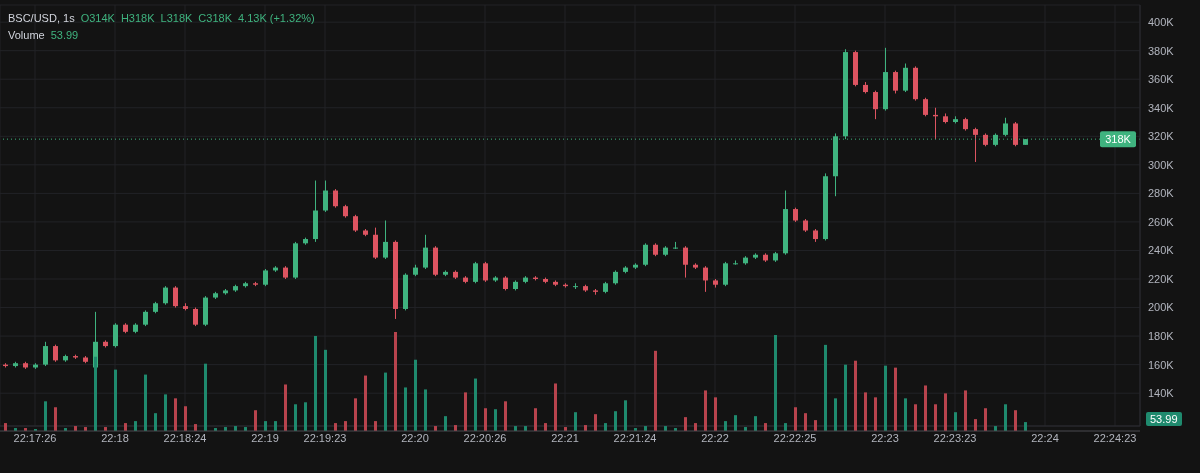 This screenshot has width=1200, height=473. Describe the element at coordinates (1161, 278) in the screenshot. I see `y-tick-label: 220K` at that location.